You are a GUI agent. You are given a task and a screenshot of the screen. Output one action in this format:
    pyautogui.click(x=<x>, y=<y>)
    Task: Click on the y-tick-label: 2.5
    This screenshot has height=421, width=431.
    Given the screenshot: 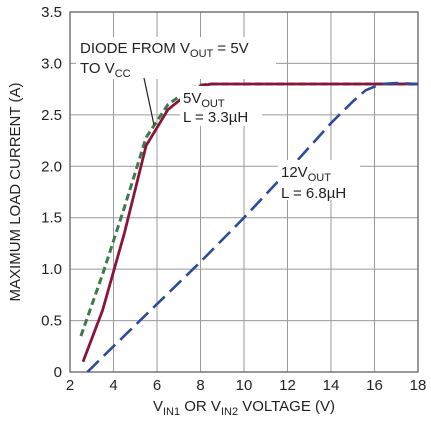 What is the action you would take?
    pyautogui.click(x=51, y=115)
    